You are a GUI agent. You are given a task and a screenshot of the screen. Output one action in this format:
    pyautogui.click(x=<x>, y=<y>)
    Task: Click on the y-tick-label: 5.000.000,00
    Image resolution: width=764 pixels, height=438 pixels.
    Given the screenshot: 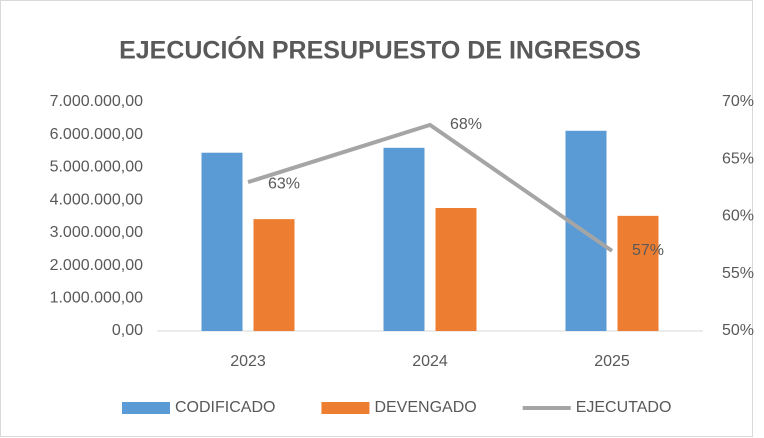 What is the action you would take?
    pyautogui.click(x=97, y=167)
    